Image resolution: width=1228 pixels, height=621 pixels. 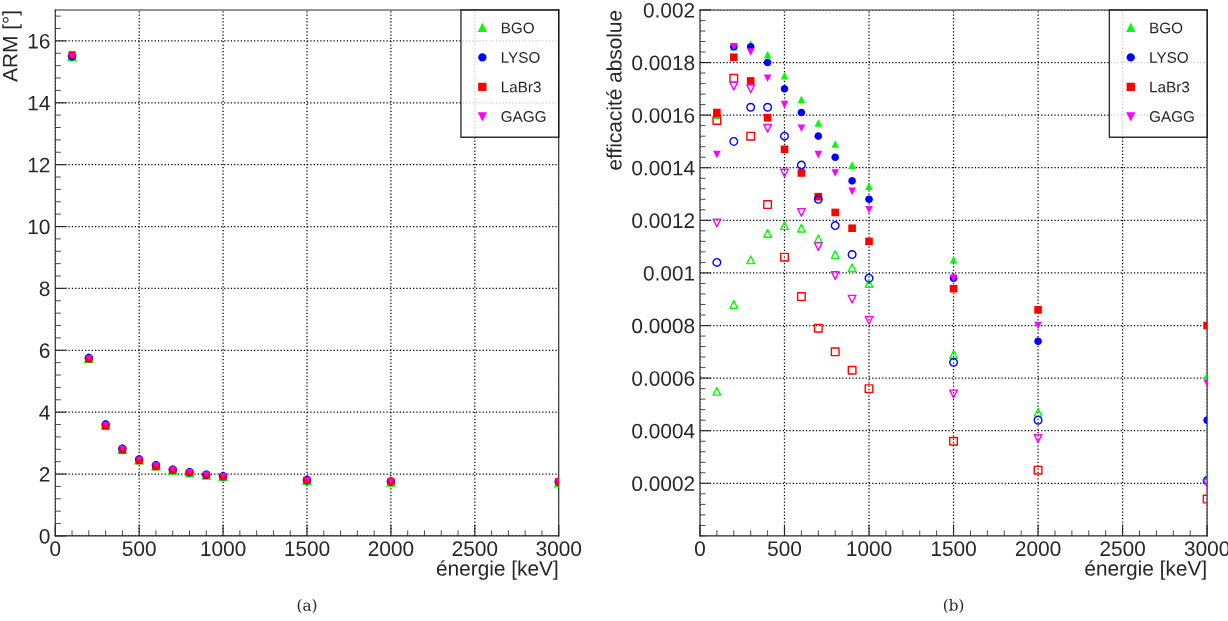 What do you see at coordinates (669, 273) in the screenshot?
I see `y-tick-label: 0.001` at bounding box center [669, 273].